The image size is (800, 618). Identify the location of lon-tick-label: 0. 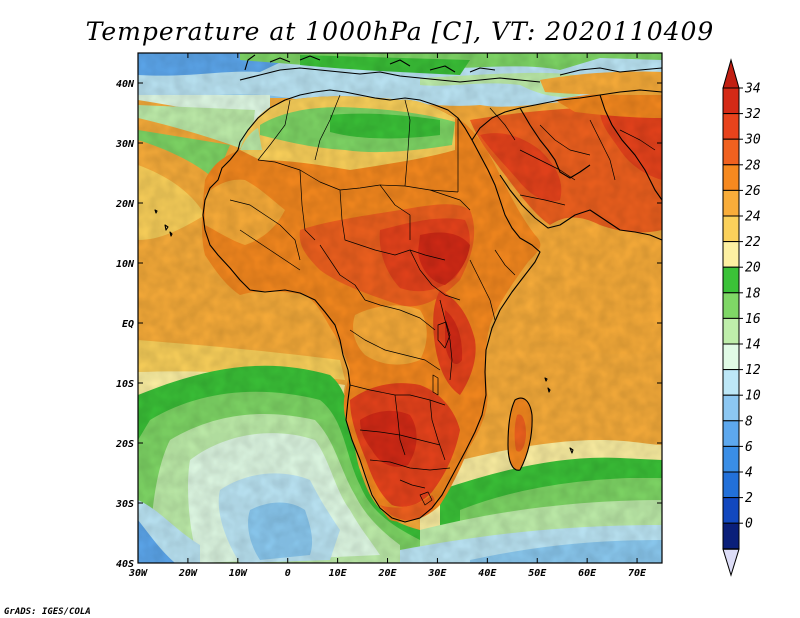
(288, 573).